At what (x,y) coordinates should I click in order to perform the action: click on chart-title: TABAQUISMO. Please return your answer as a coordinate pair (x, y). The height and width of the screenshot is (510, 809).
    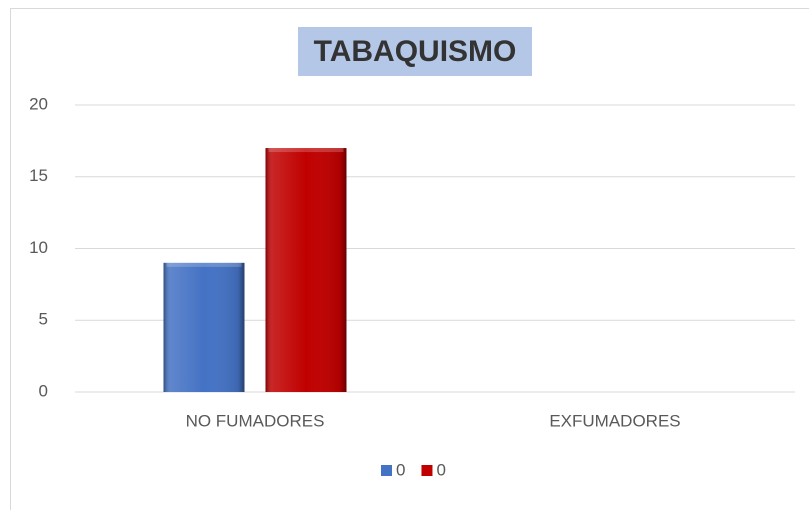
    Looking at the image, I should click on (415, 51).